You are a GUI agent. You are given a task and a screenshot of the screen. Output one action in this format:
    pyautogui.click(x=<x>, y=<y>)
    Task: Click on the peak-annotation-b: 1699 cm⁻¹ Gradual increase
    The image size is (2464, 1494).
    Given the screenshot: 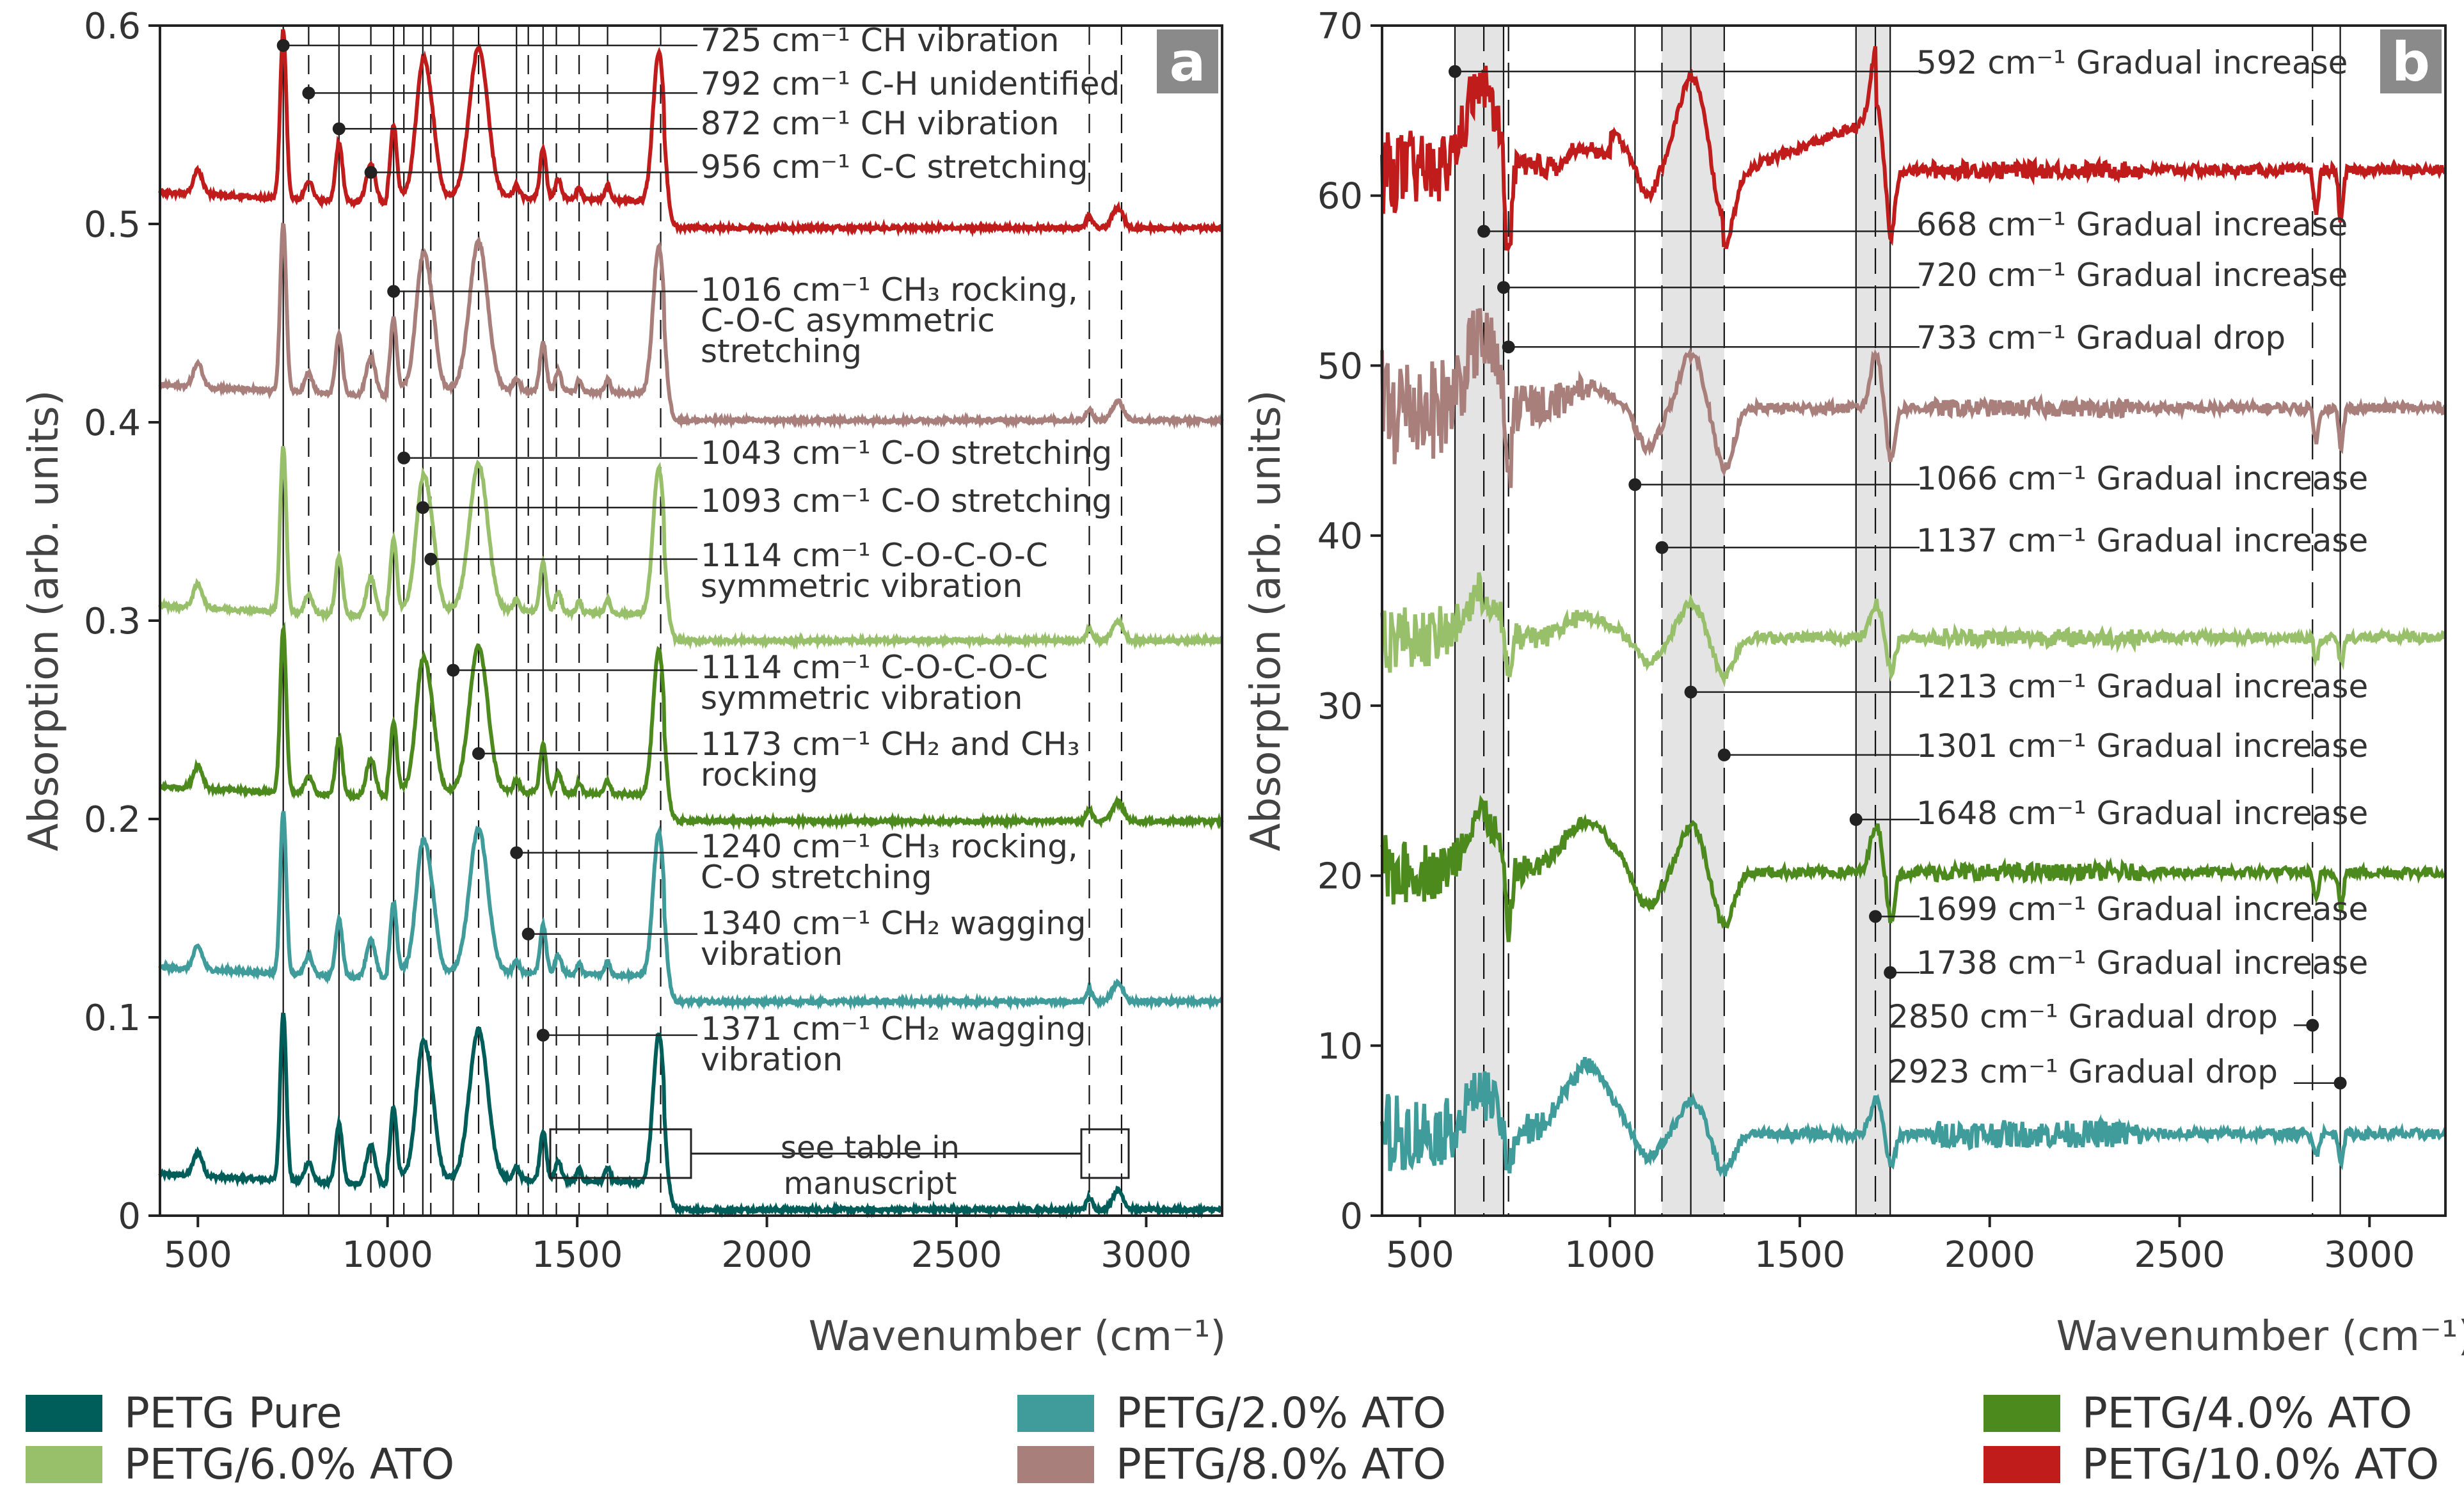 What is the action you would take?
    pyautogui.click(x=2142, y=909)
    